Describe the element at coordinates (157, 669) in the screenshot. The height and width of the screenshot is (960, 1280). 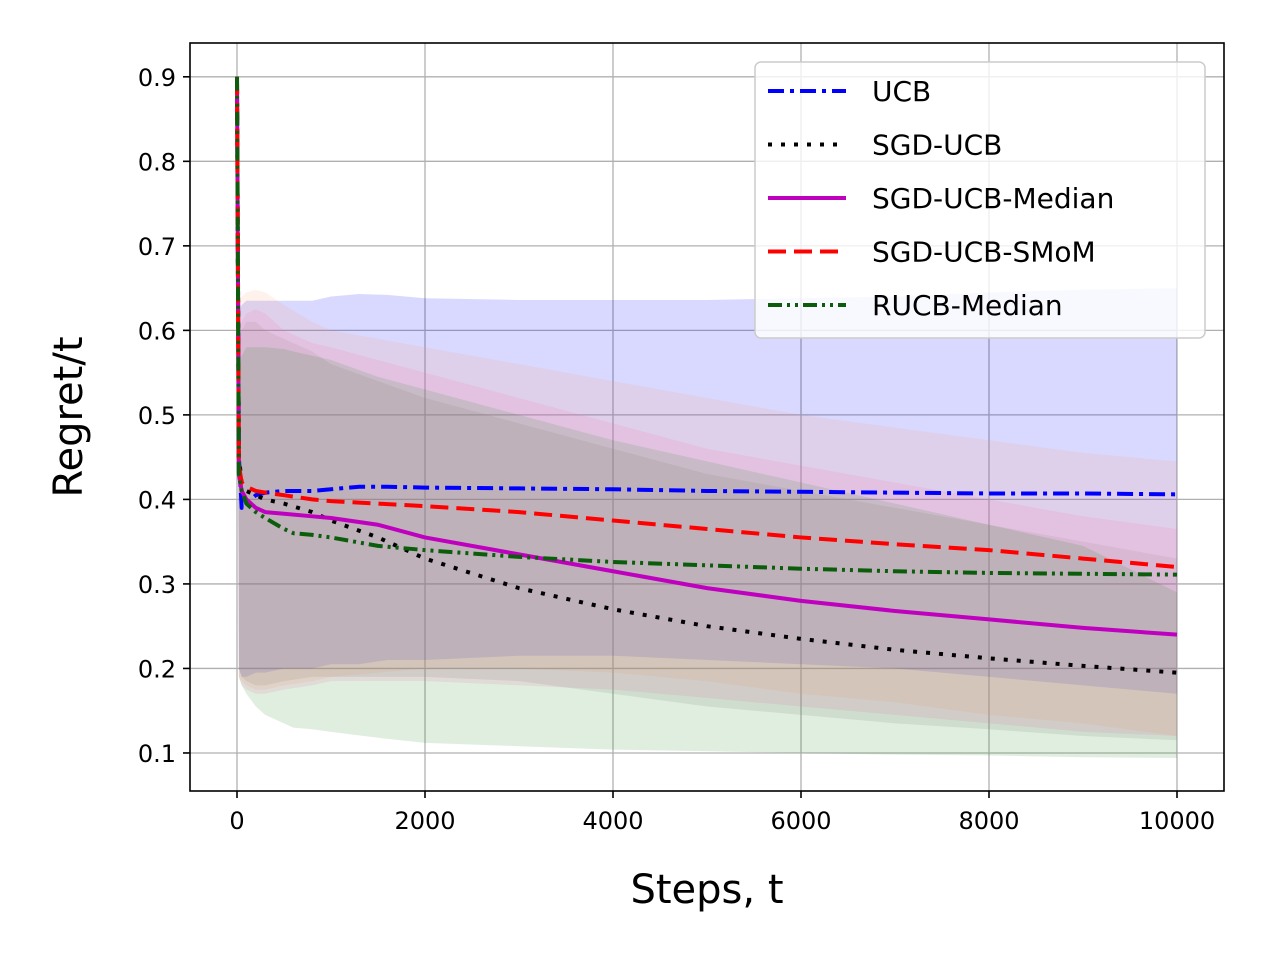
I see `y-tick-label: 0.2` at that location.